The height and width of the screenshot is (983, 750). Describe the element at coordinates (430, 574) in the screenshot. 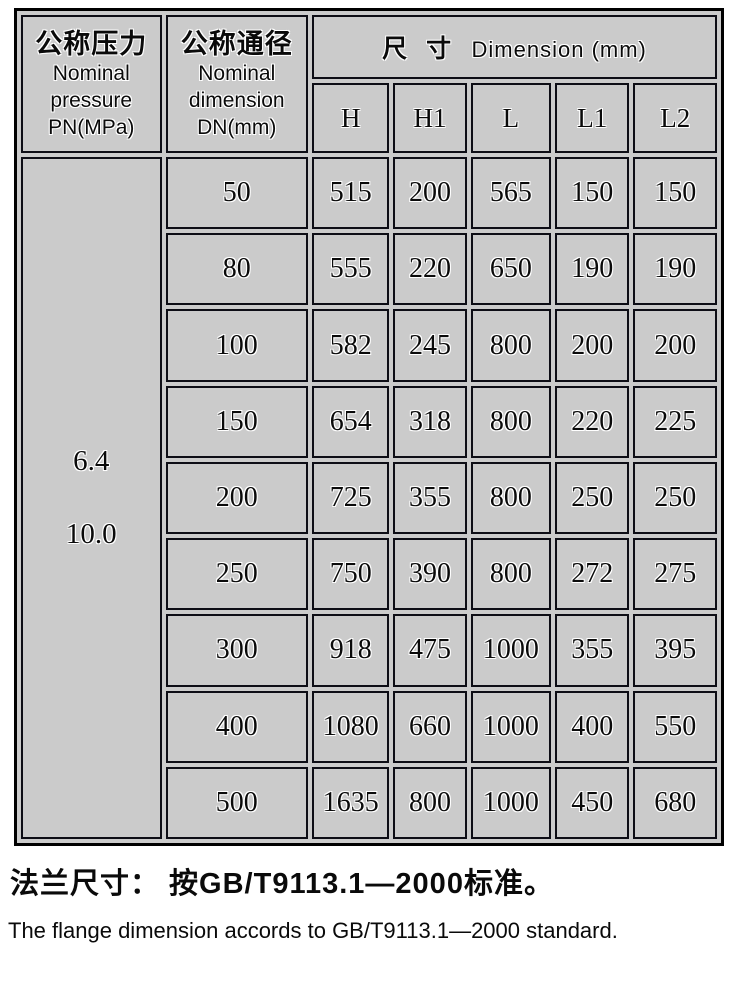

I see `cell-h1: 390` at that location.